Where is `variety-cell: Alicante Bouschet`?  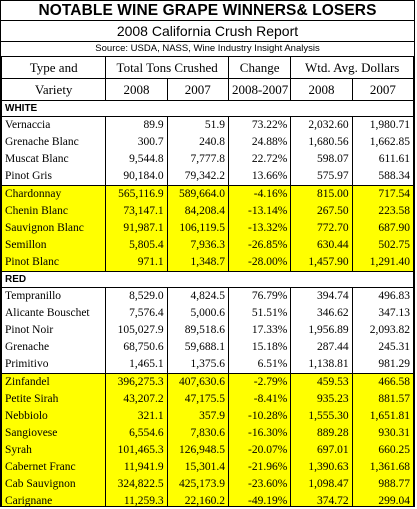
variety-cell: Alicante Bouschet is located at coordinates (54, 313).